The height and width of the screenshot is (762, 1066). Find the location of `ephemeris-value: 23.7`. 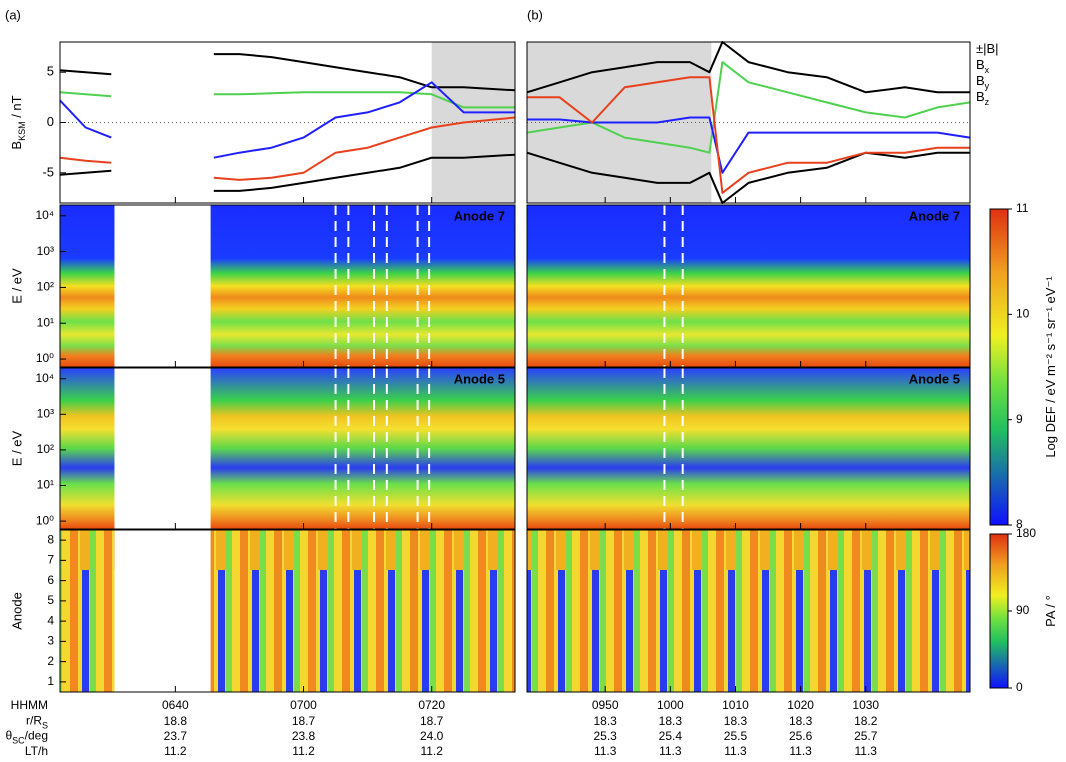

ephemeris-value: 23.7 is located at coordinates (176, 736).